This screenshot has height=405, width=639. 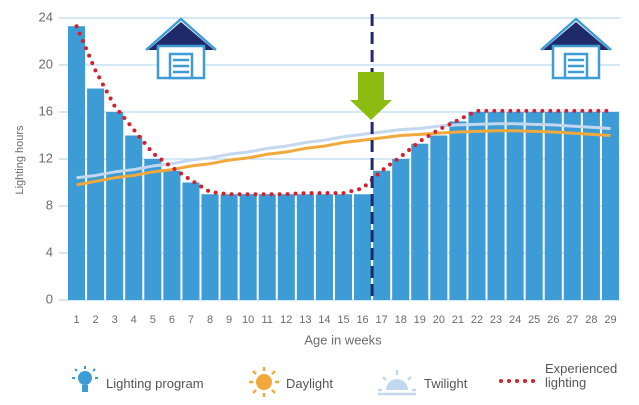 I want to click on x-tick-label: 8, so click(x=210, y=320).